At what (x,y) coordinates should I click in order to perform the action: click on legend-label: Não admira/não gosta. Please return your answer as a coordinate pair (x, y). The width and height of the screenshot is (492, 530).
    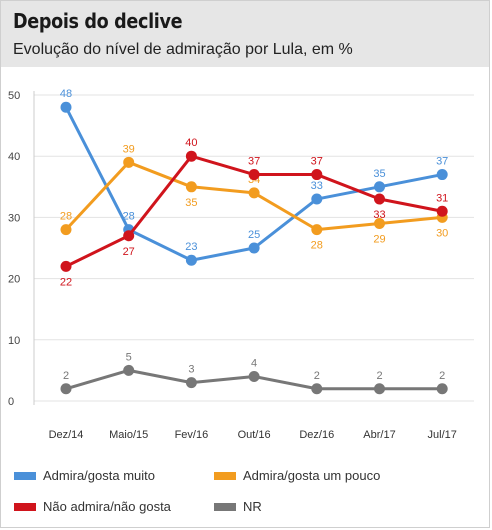
    Looking at the image, I should click on (107, 506).